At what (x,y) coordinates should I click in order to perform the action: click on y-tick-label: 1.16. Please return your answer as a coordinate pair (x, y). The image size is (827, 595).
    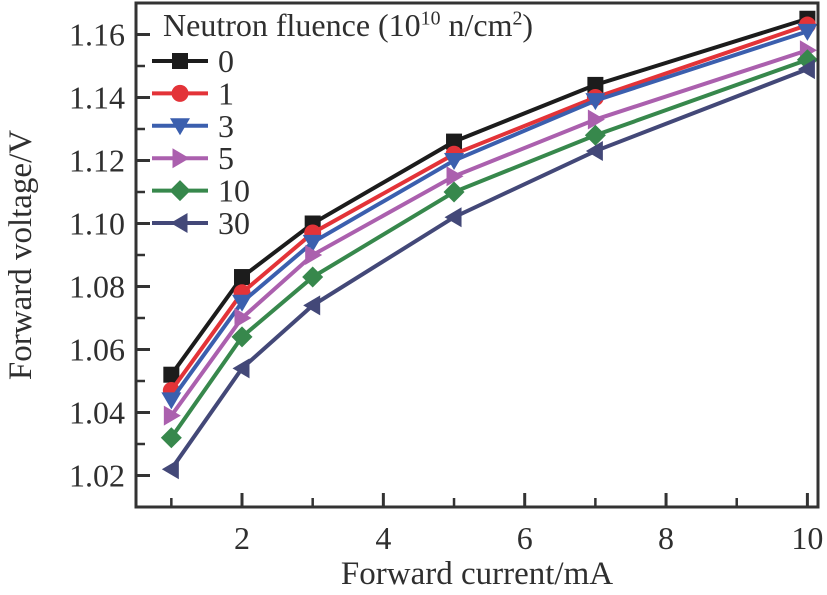
    Looking at the image, I should click on (97, 35).